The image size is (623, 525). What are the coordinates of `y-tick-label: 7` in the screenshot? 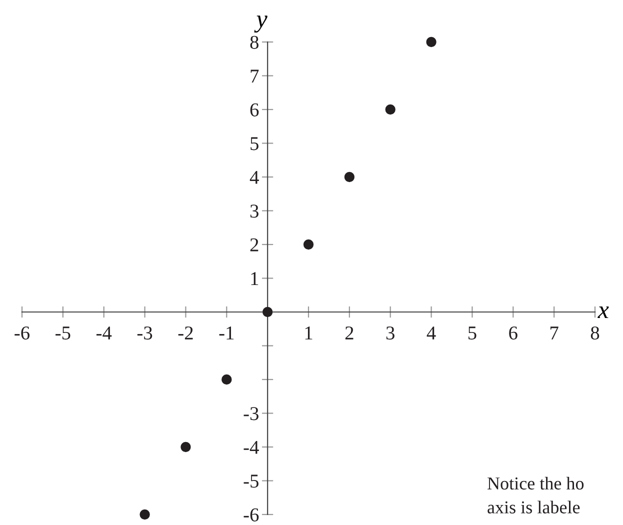 It's located at (254, 76).